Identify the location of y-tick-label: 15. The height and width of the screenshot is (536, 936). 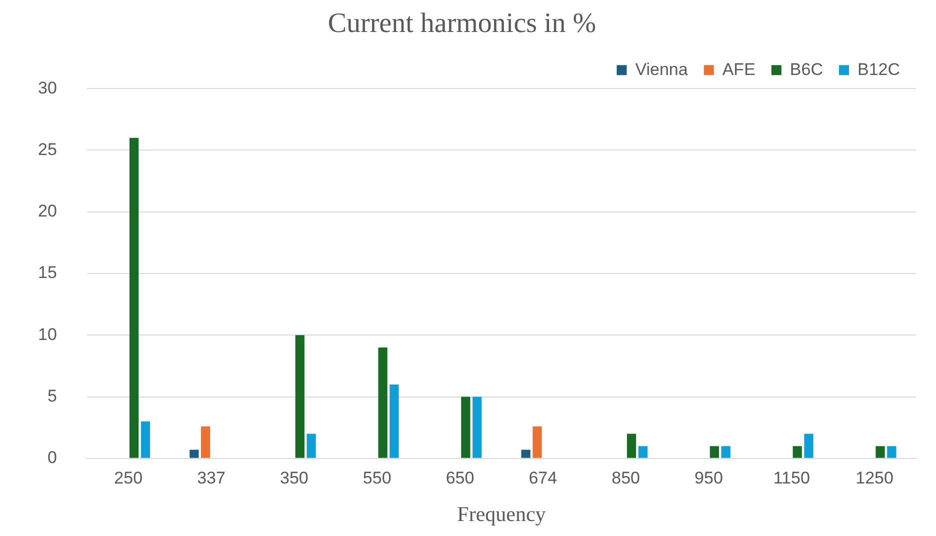
(47, 272).